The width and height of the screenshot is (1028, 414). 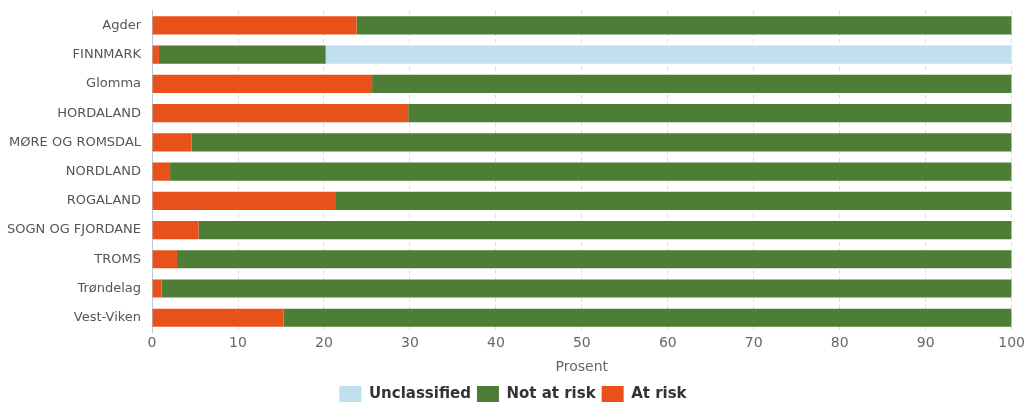 I want to click on x-tick-label: 20, so click(x=324, y=342).